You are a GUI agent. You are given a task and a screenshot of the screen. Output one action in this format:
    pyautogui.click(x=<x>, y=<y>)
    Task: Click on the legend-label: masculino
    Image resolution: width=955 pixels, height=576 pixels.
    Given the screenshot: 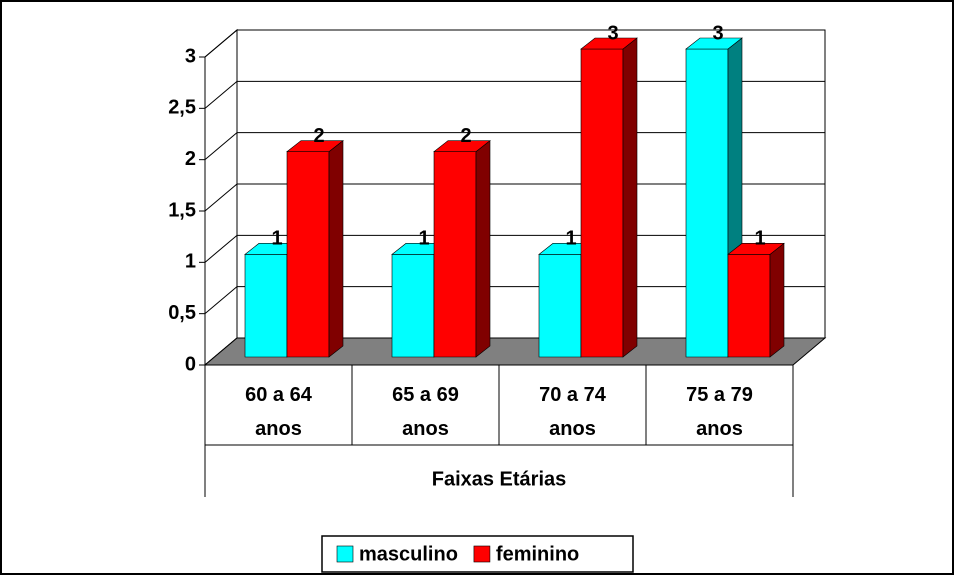 What is the action you would take?
    pyautogui.click(x=408, y=554)
    